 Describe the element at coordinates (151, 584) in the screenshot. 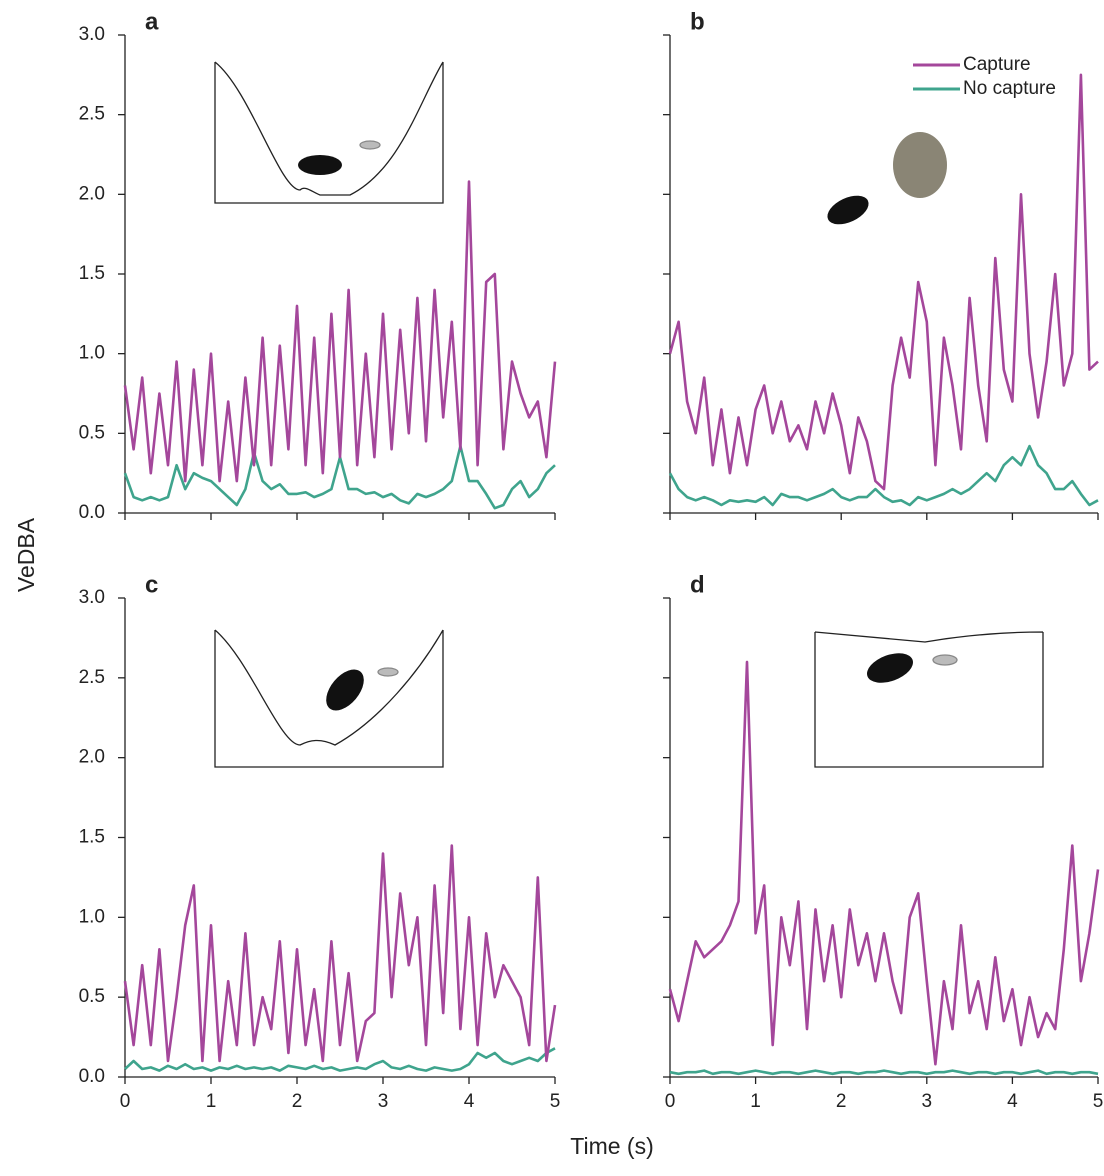

I see `panel-label: c` at that location.